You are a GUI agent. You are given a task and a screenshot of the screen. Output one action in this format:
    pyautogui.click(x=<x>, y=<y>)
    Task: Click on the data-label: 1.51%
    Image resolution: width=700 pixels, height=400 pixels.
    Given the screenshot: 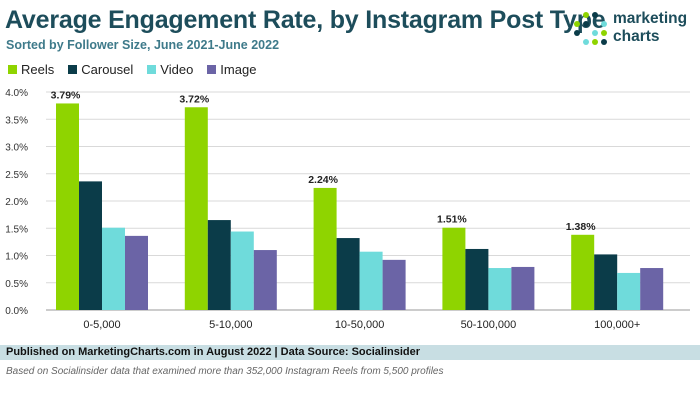 What is the action you would take?
    pyautogui.click(x=452, y=220)
    